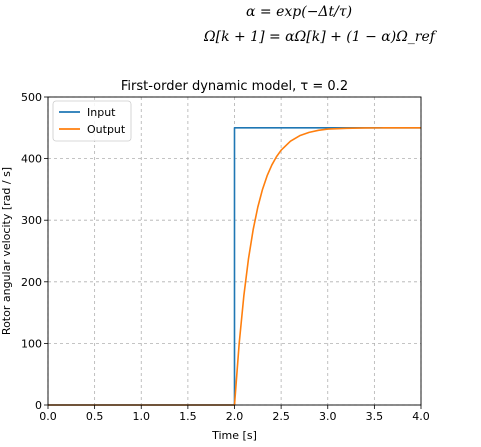 The image size is (481, 447). What do you see at coordinates (328, 416) in the screenshot?
I see `x-tick-label-6: 3.0` at bounding box center [328, 416].